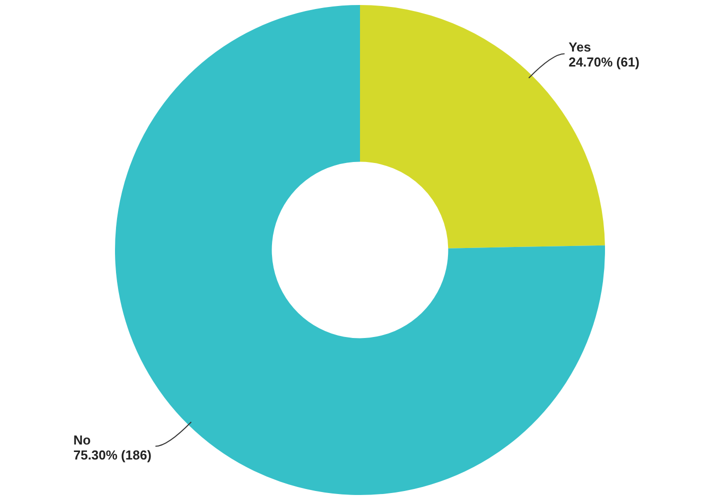  What do you see at coordinates (112, 454) in the screenshot?
I see `data-label: 75.30% (186)` at bounding box center [112, 454].